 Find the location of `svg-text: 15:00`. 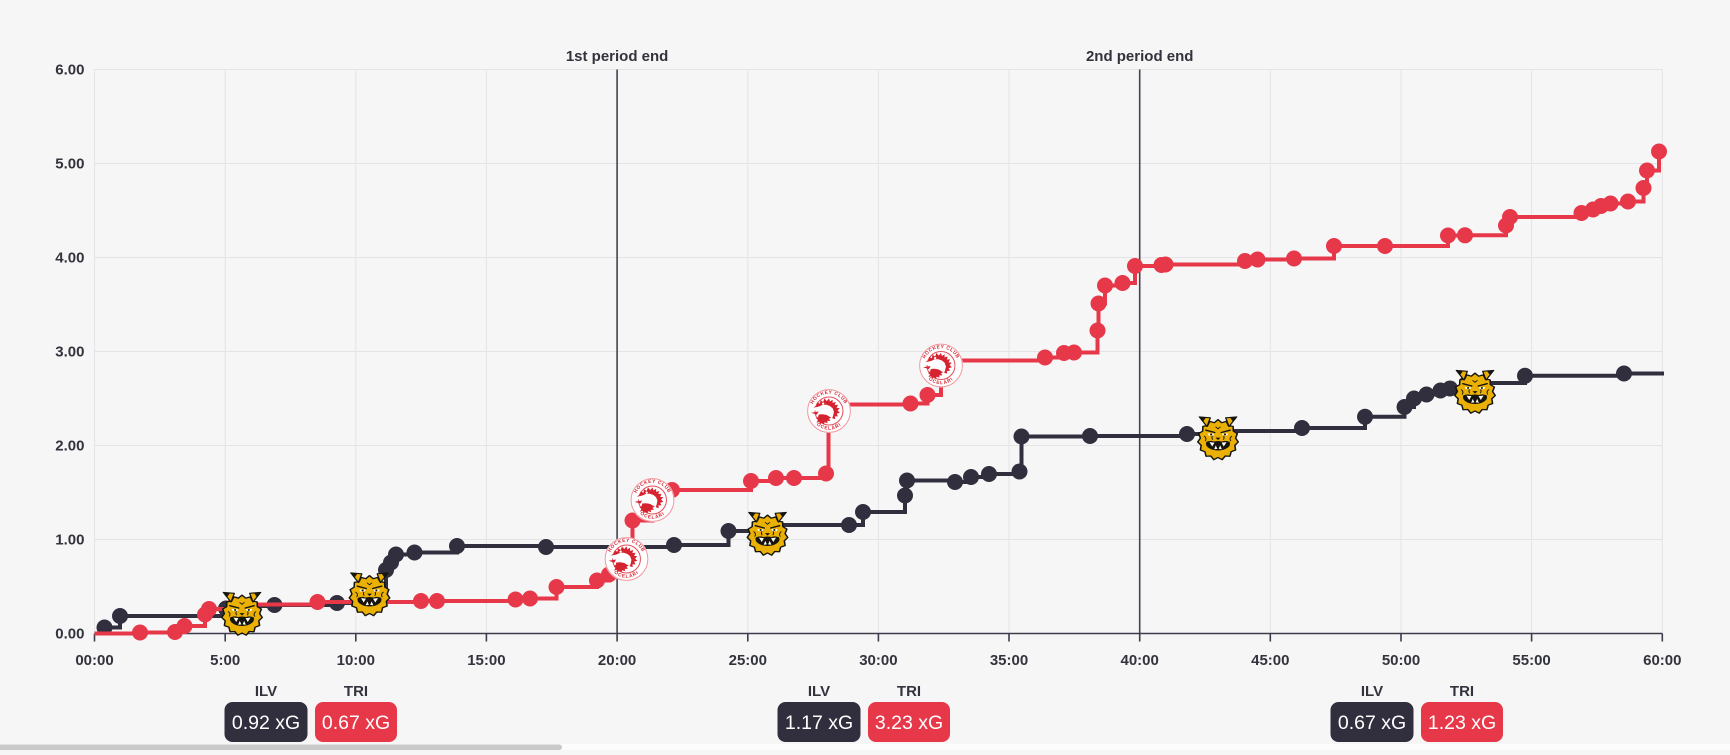

svg-text: 15:00 is located at coordinates (486, 660).